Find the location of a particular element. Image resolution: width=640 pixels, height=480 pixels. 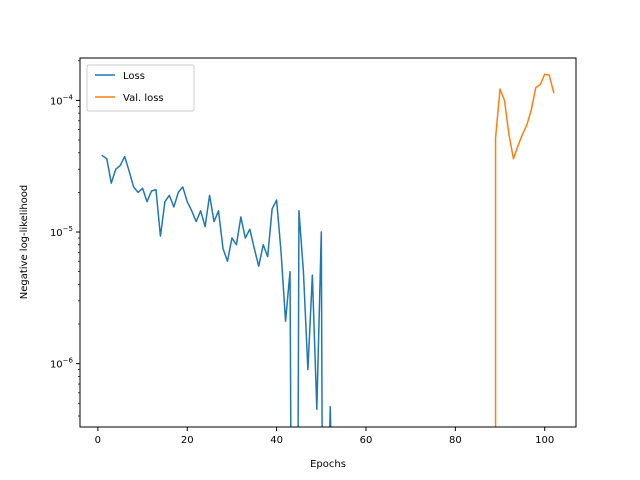

legend-label-loss: Loss is located at coordinates (134, 76).